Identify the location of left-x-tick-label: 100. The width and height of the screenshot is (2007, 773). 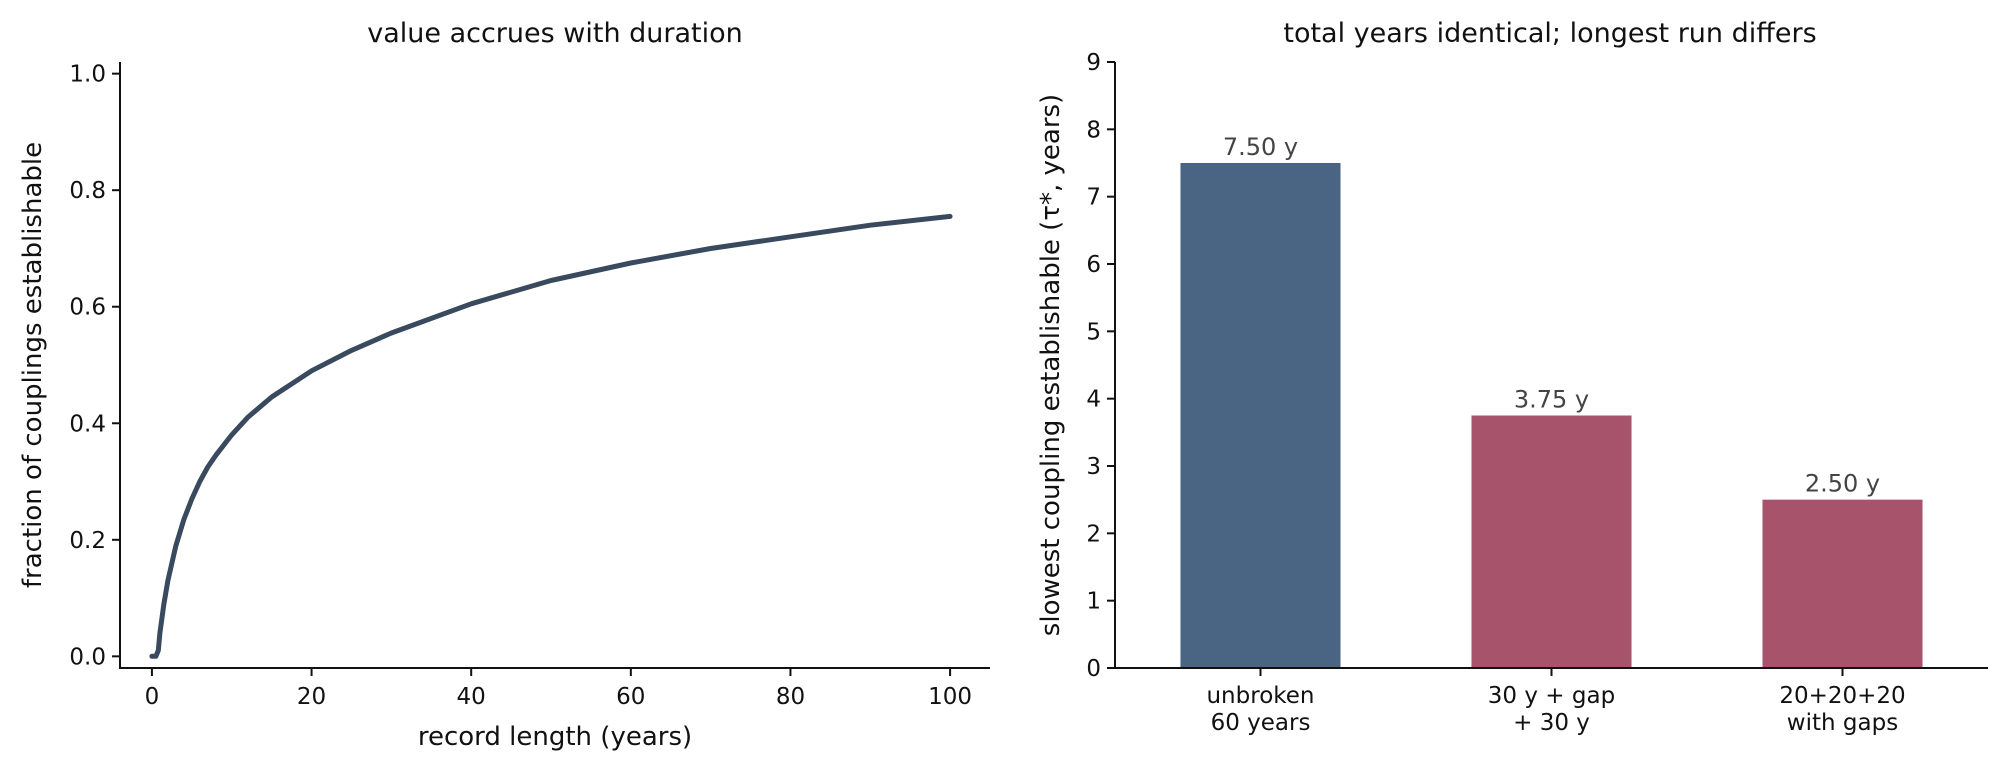
(950, 697).